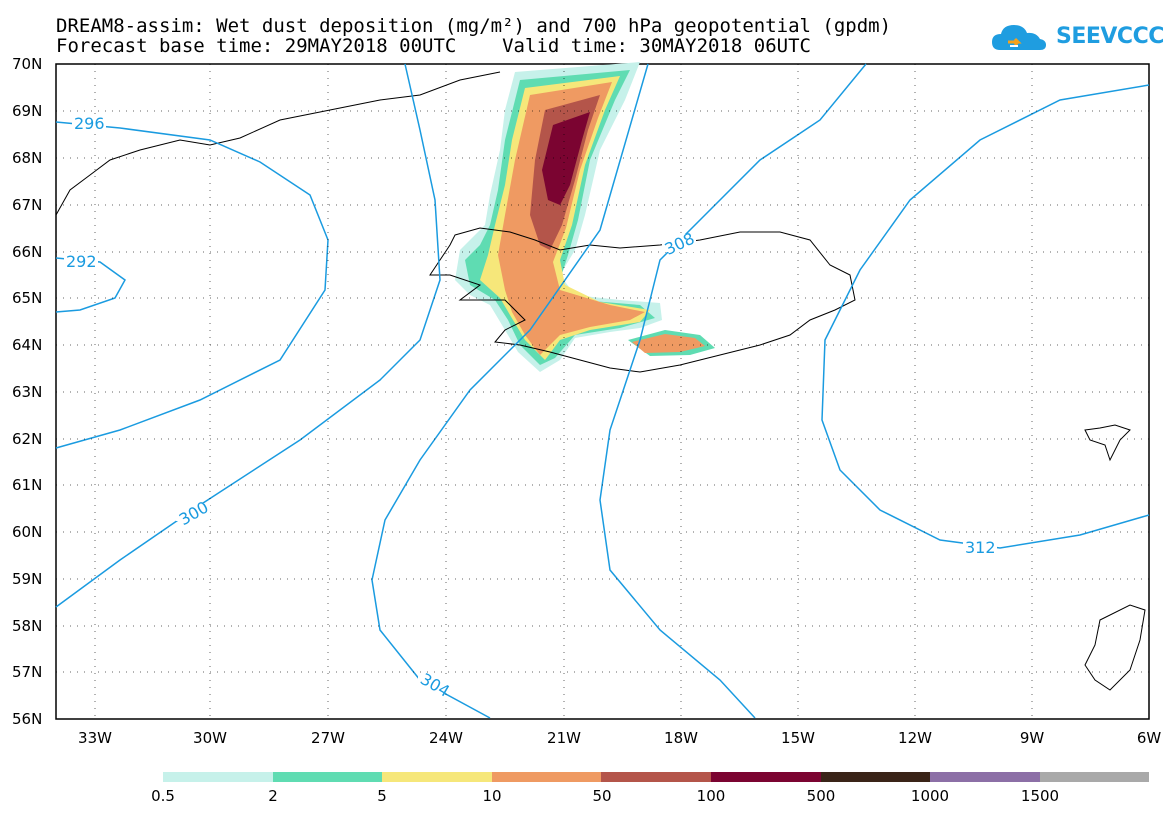 The height and width of the screenshot is (815, 1175). I want to click on lon-label: 33W, so click(95, 738).